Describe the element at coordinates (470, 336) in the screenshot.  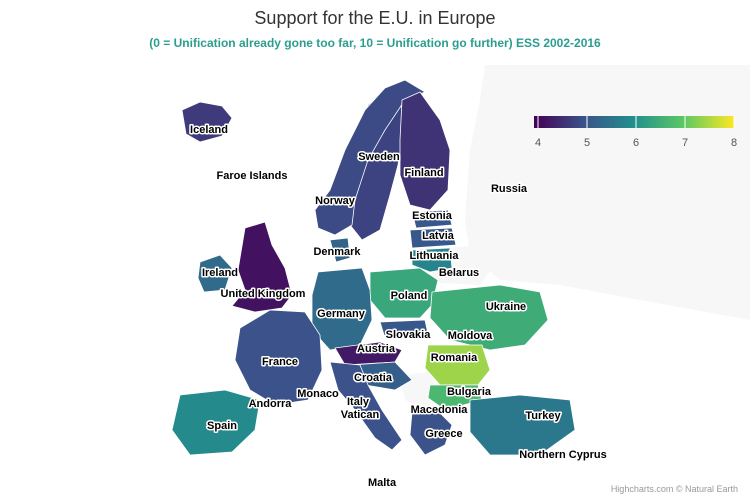
I see `label-moldova: Moldova` at that location.